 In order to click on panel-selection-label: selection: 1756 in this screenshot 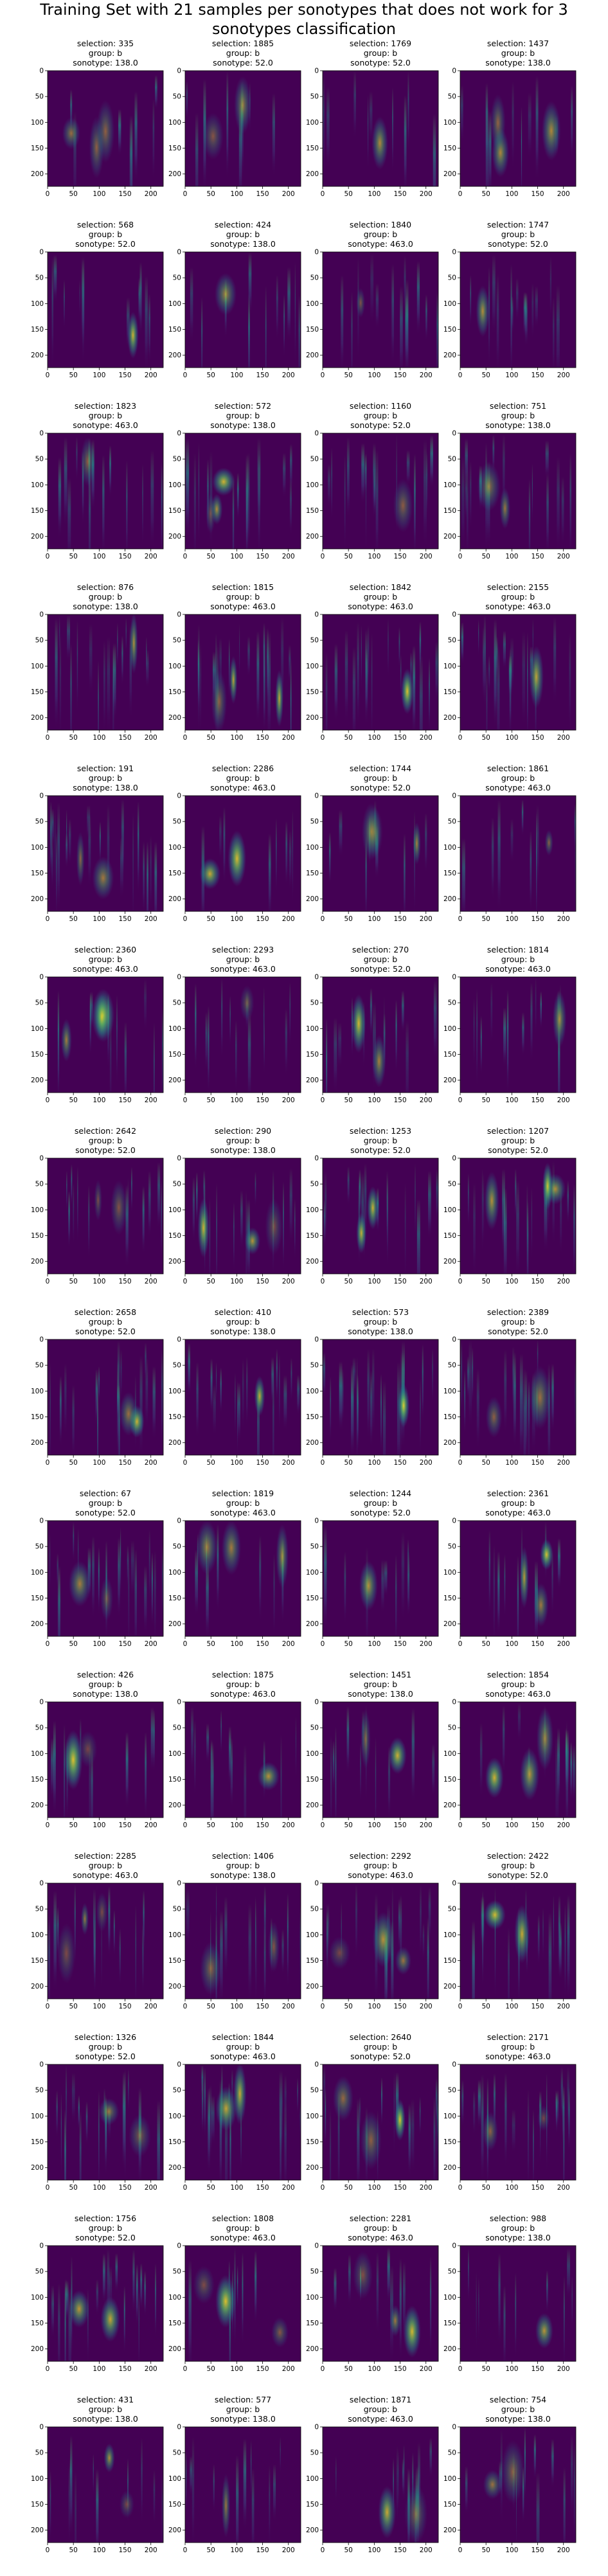, I will do `click(105, 2218)`.